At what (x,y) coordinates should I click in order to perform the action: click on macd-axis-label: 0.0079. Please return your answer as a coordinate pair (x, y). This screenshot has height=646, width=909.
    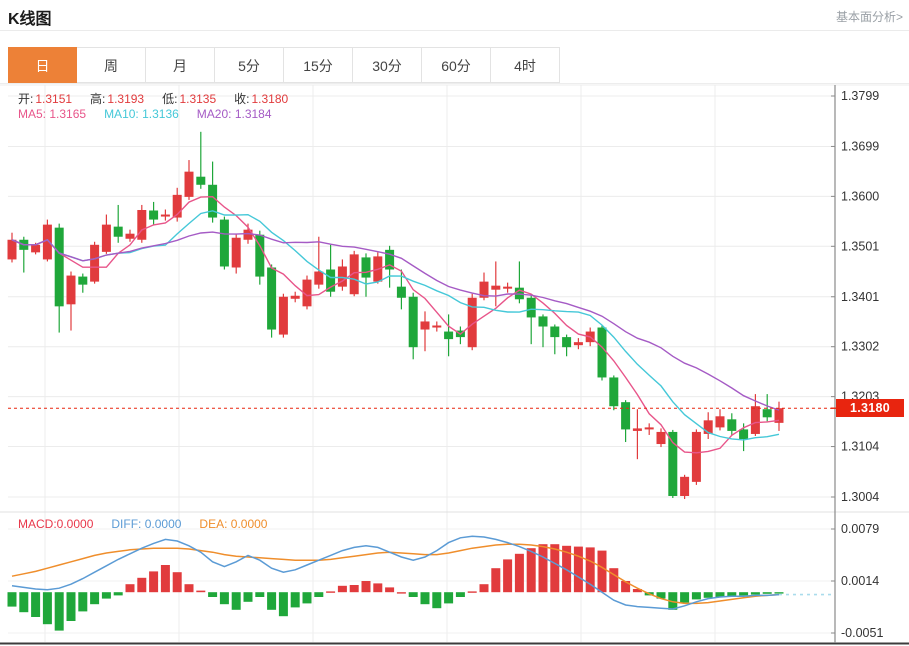
    Looking at the image, I should click on (860, 529).